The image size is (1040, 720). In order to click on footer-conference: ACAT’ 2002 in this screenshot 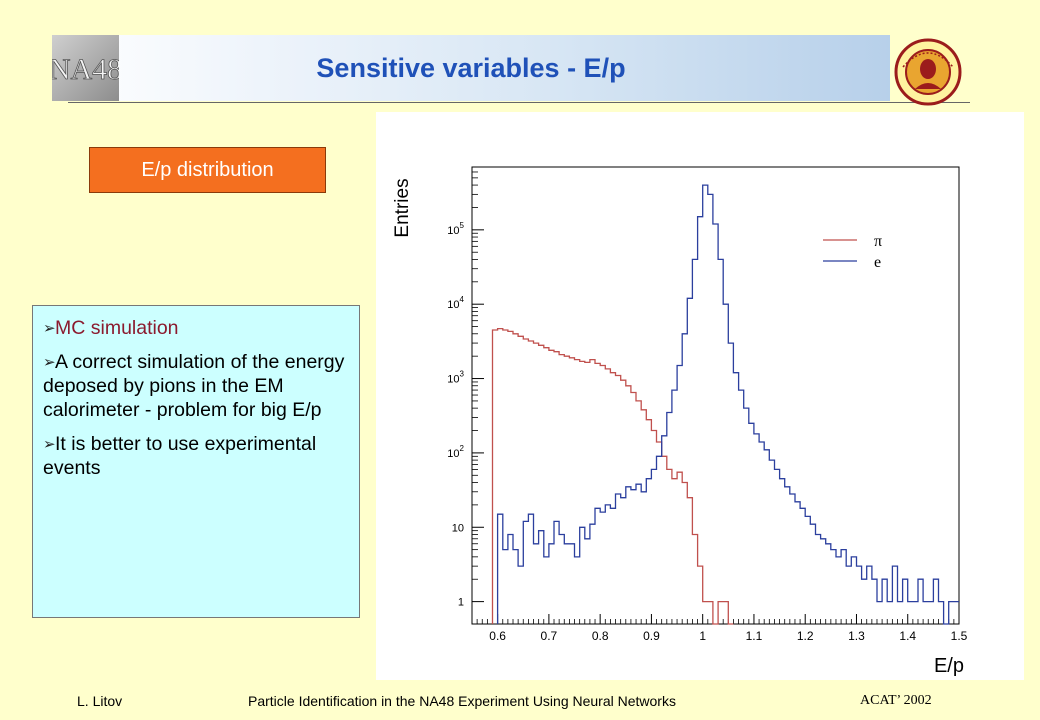, I will do `click(896, 700)`.